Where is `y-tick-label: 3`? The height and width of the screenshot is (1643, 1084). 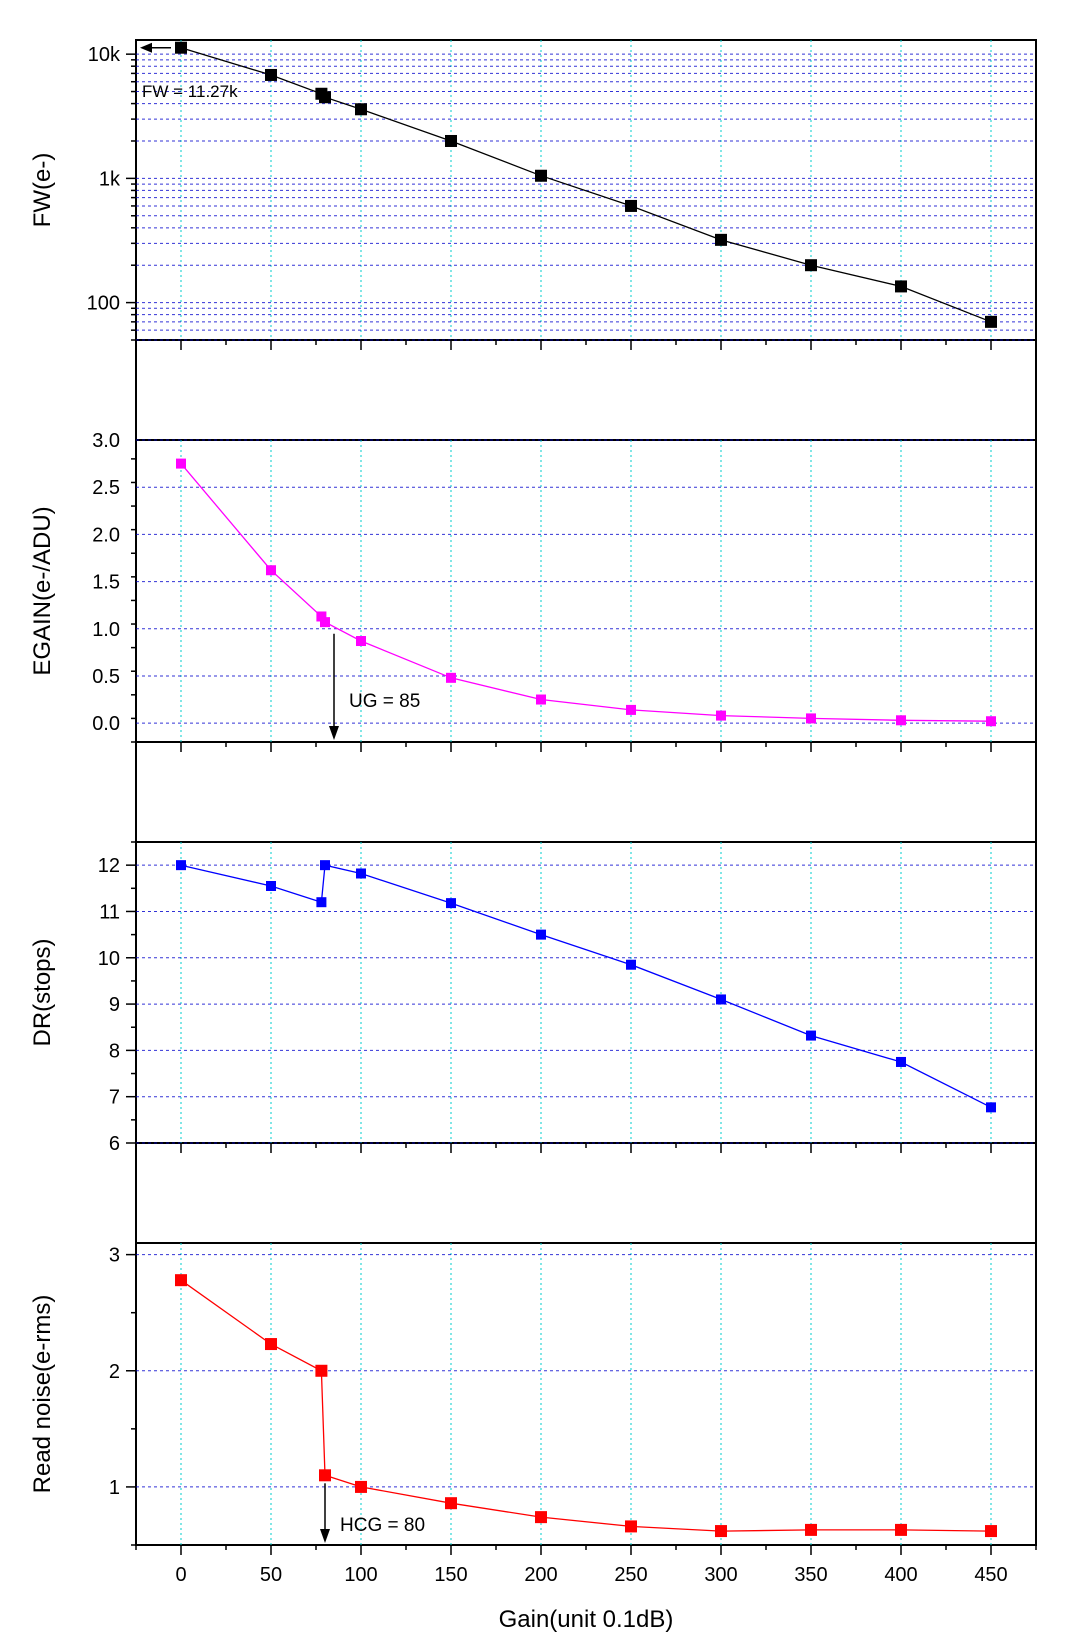 y-tick-label: 3 is located at coordinates (114, 1256).